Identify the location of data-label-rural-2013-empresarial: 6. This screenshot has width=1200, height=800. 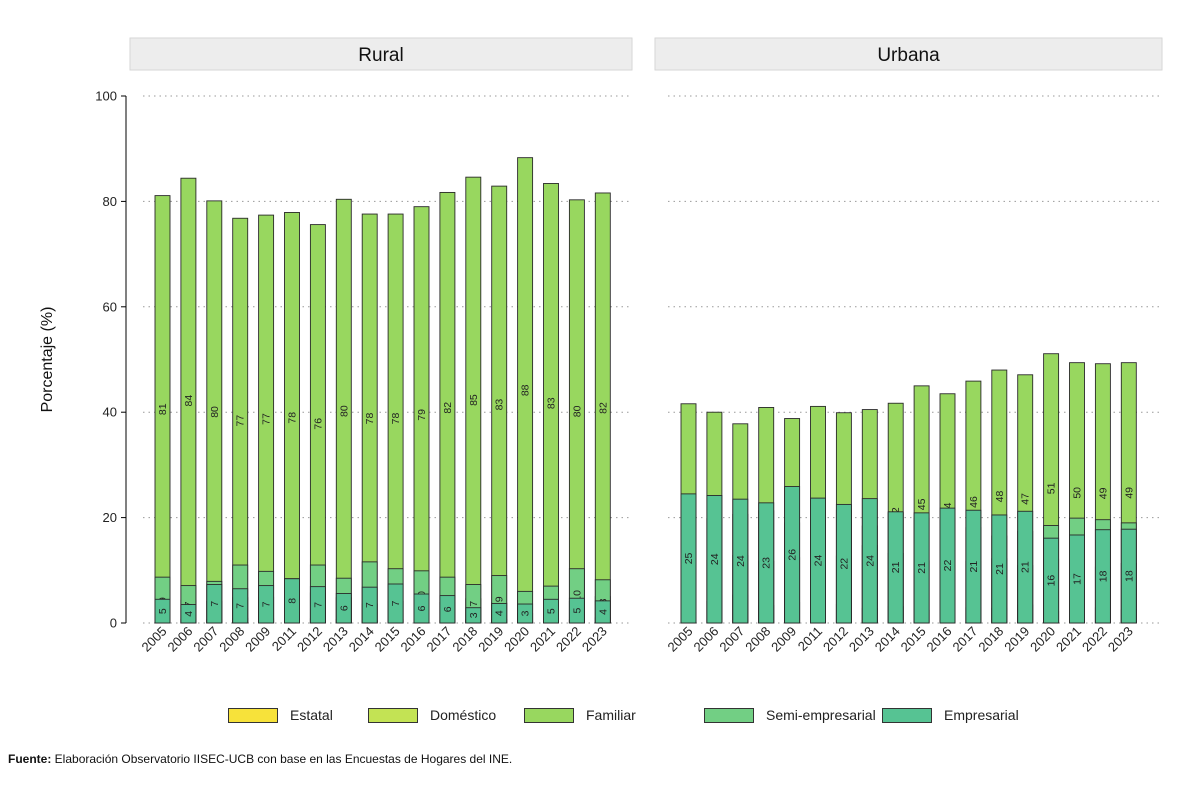
(344, 608).